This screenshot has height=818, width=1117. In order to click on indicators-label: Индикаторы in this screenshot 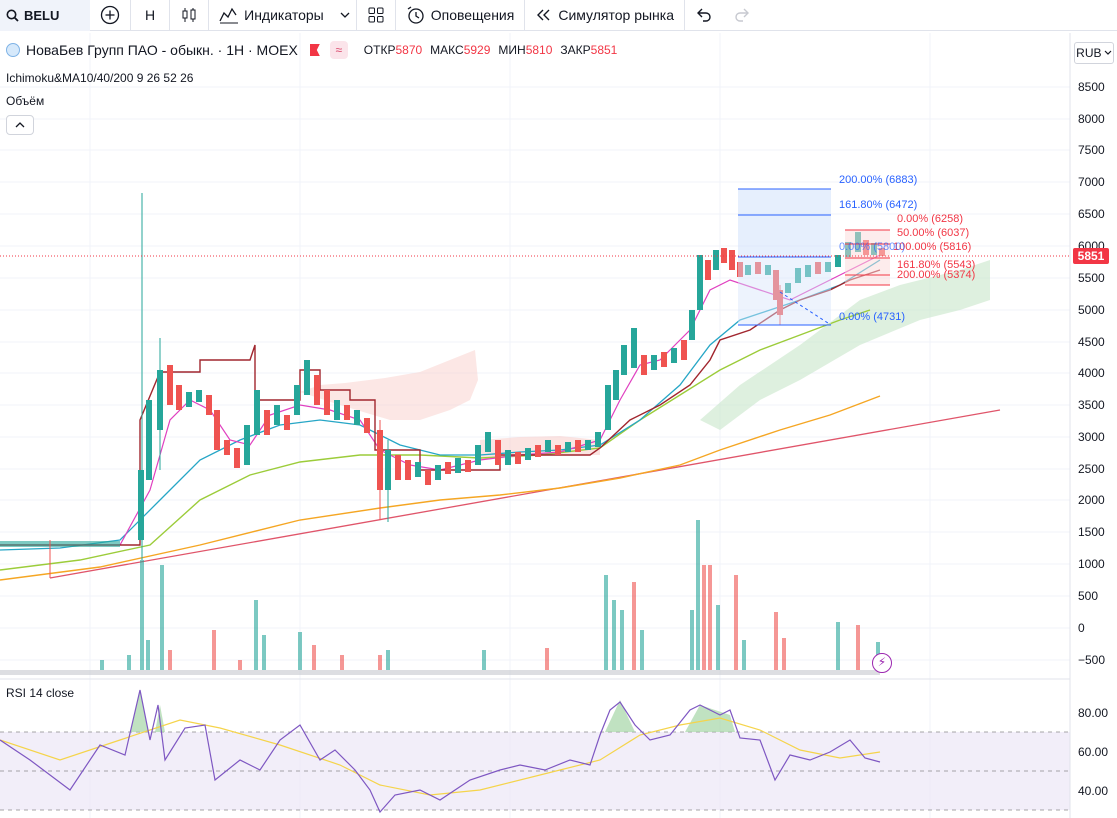, I will do `click(284, 15)`.